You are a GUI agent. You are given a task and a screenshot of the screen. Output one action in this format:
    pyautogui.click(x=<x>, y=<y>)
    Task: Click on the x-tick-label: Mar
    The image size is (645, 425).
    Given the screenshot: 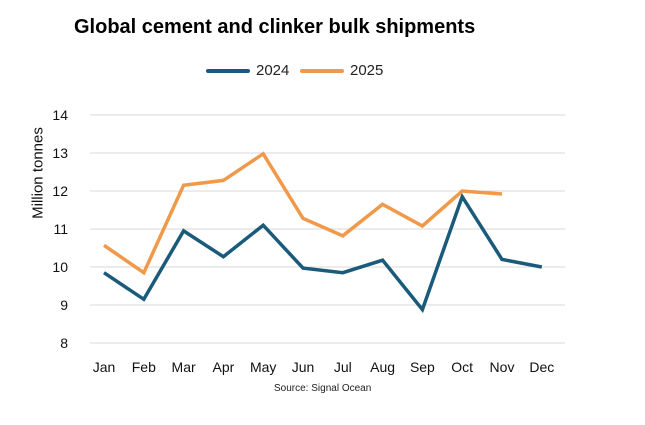 What is the action you would take?
    pyautogui.click(x=184, y=367)
    